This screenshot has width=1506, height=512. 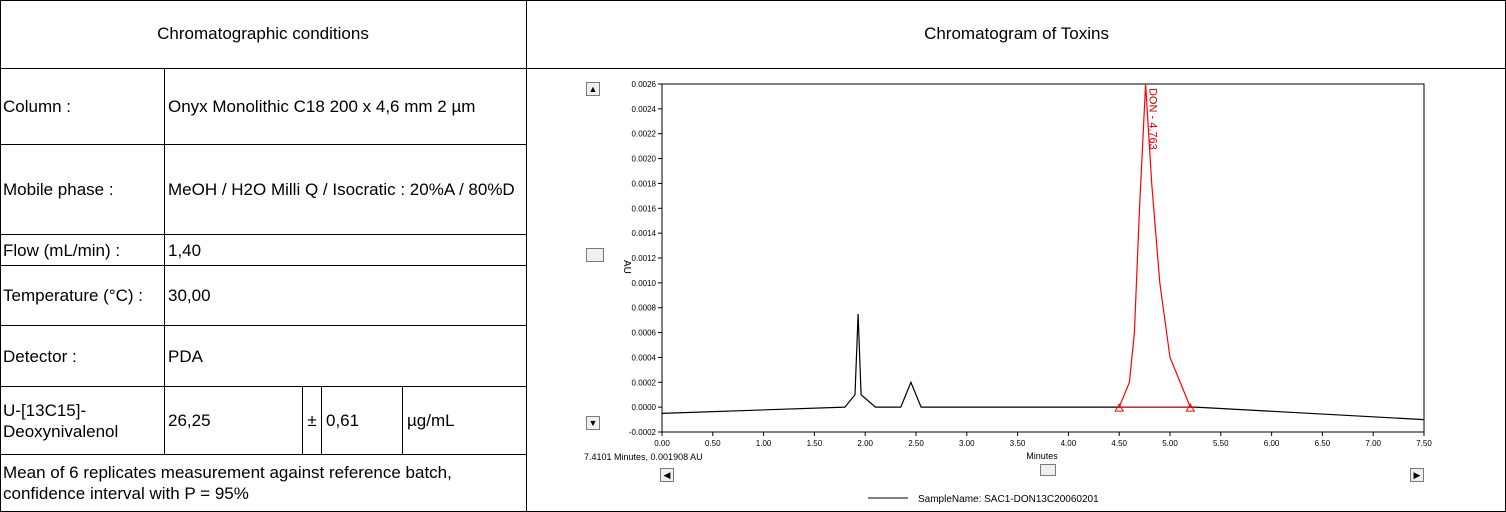 What do you see at coordinates (61, 420) in the screenshot?
I see `standard-label: U-[13C15]-Deoxynivalenol` at bounding box center [61, 420].